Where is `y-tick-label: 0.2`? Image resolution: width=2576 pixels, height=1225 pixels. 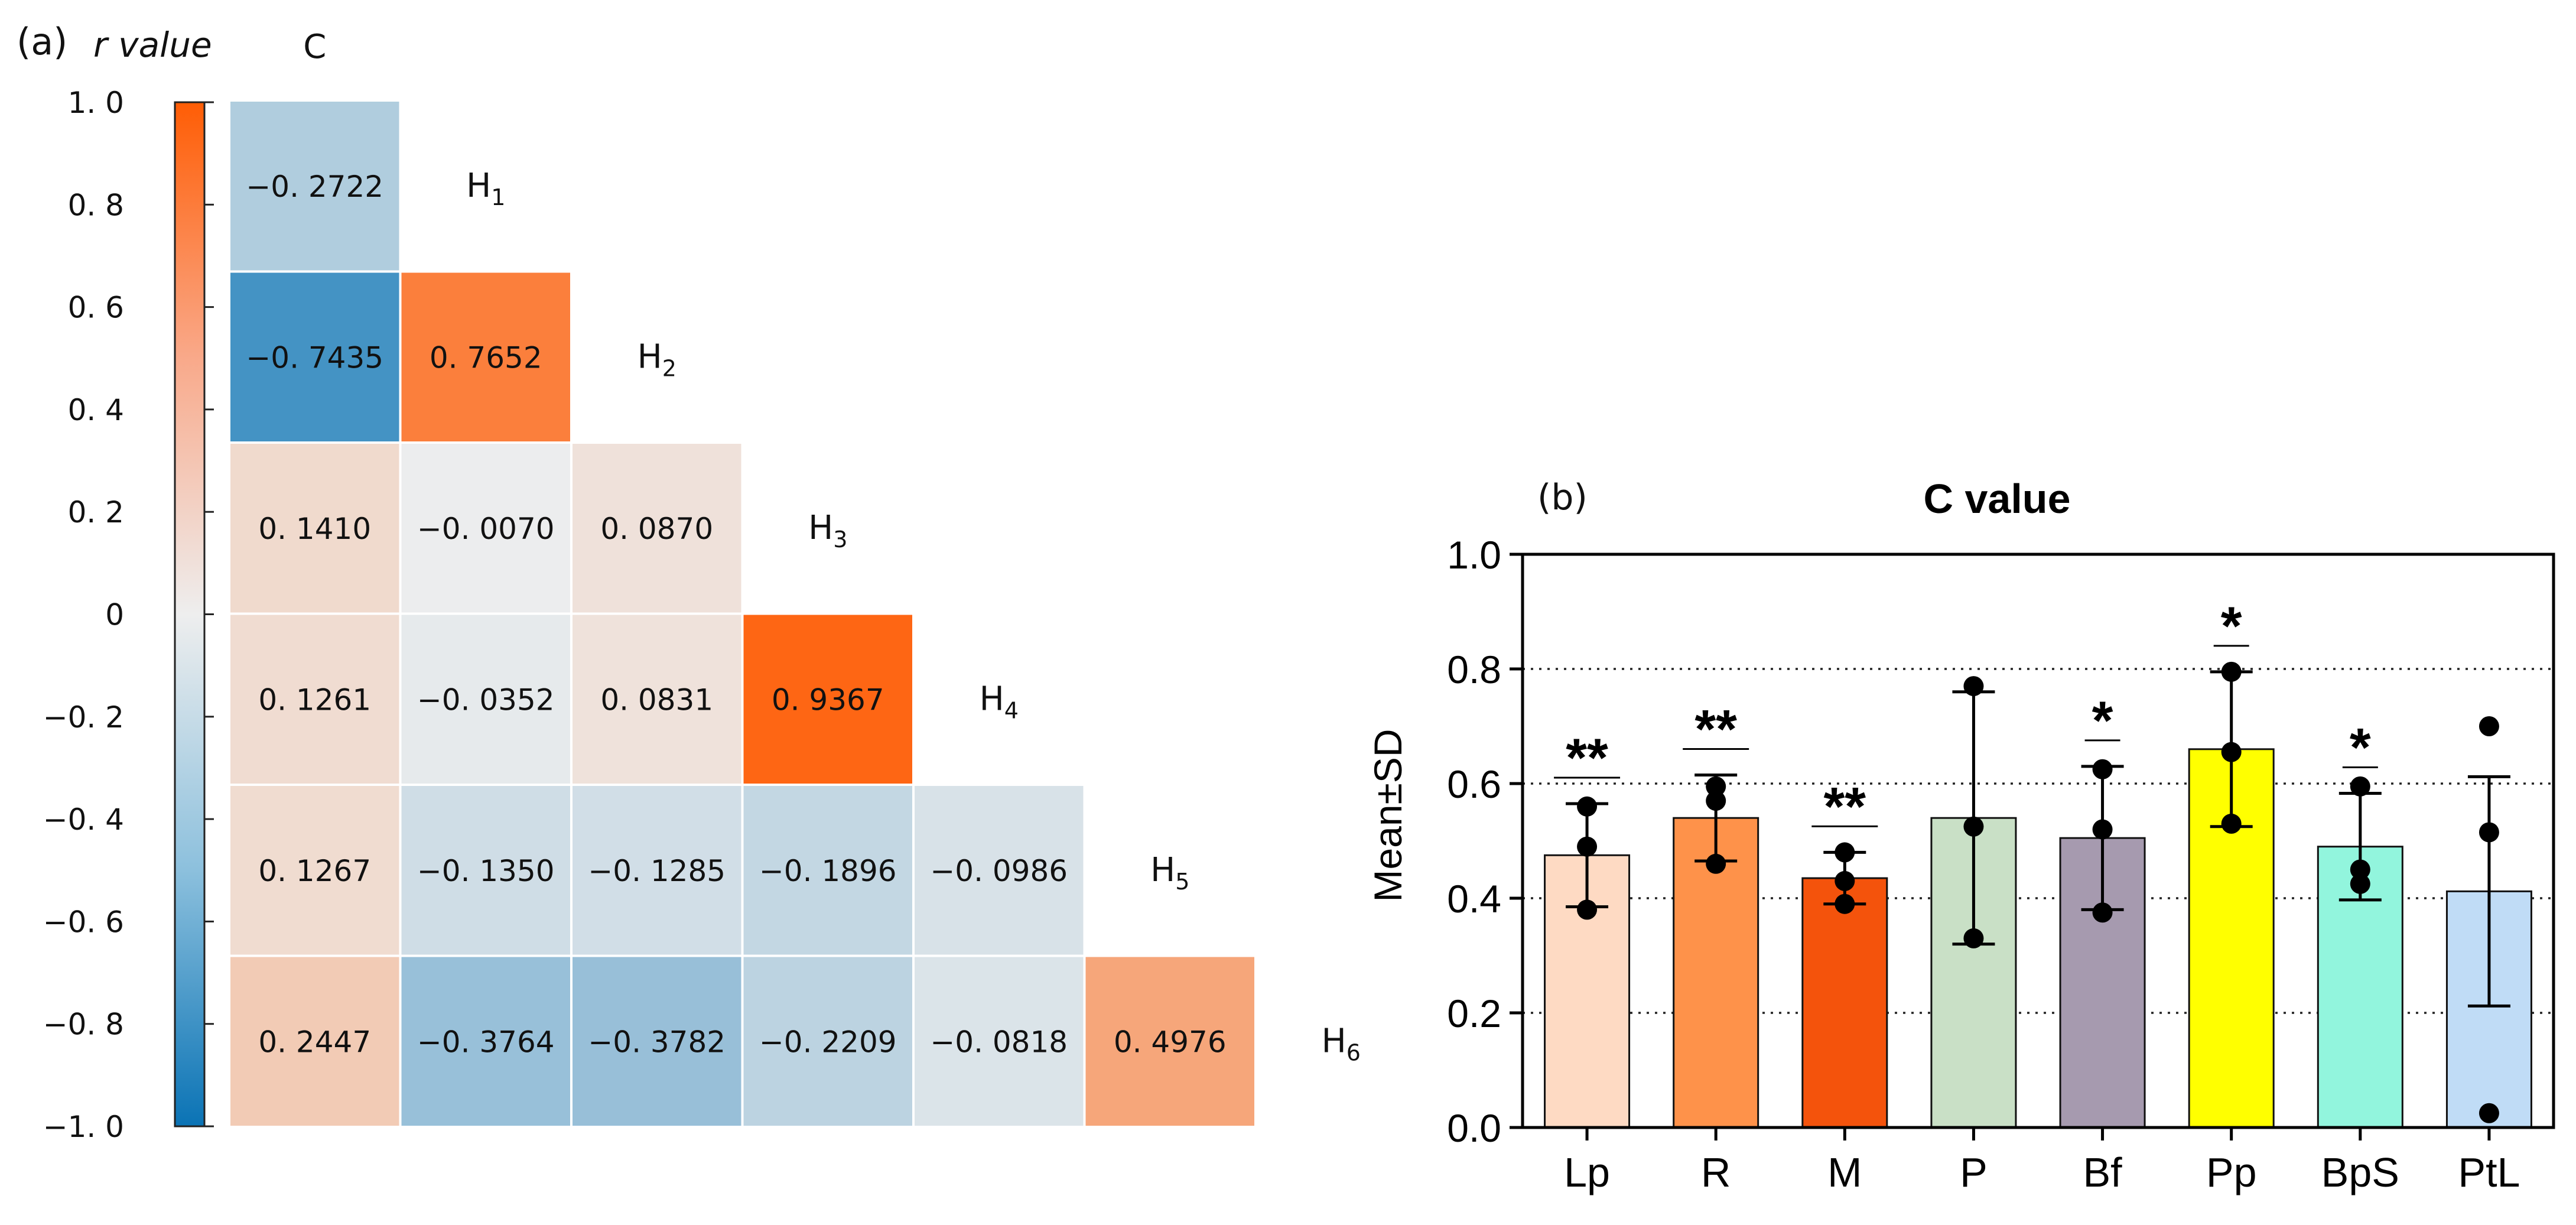 y-tick-label: 0.2 is located at coordinates (1474, 1014).